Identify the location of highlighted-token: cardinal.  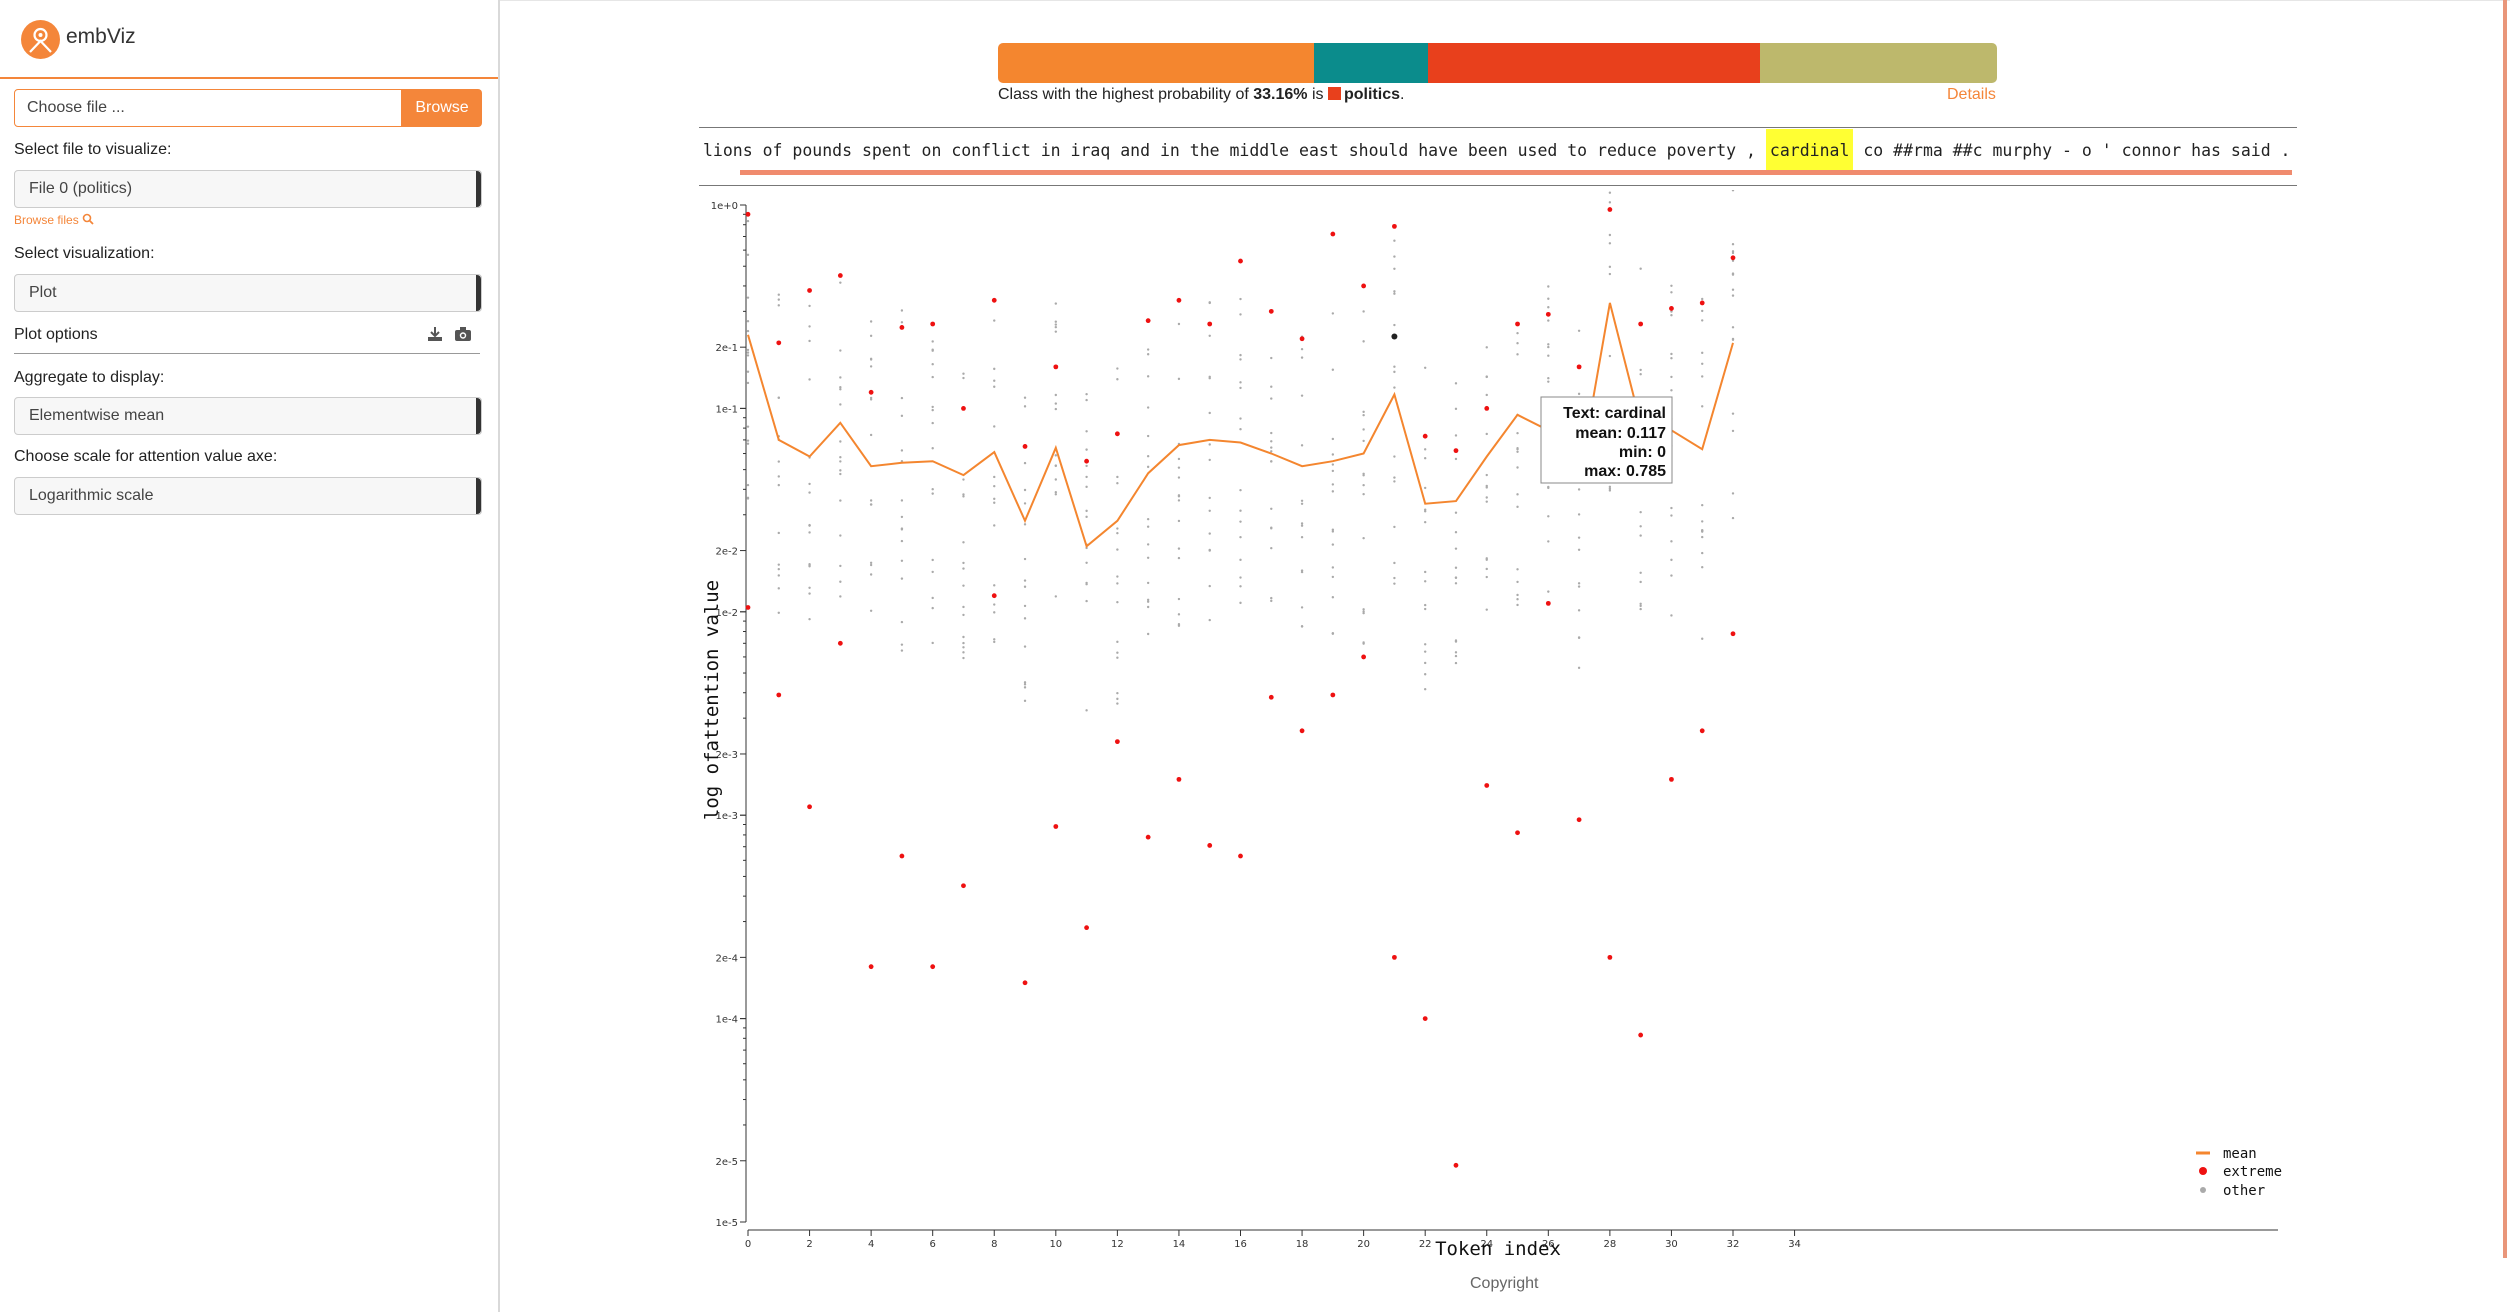
(1809, 150).